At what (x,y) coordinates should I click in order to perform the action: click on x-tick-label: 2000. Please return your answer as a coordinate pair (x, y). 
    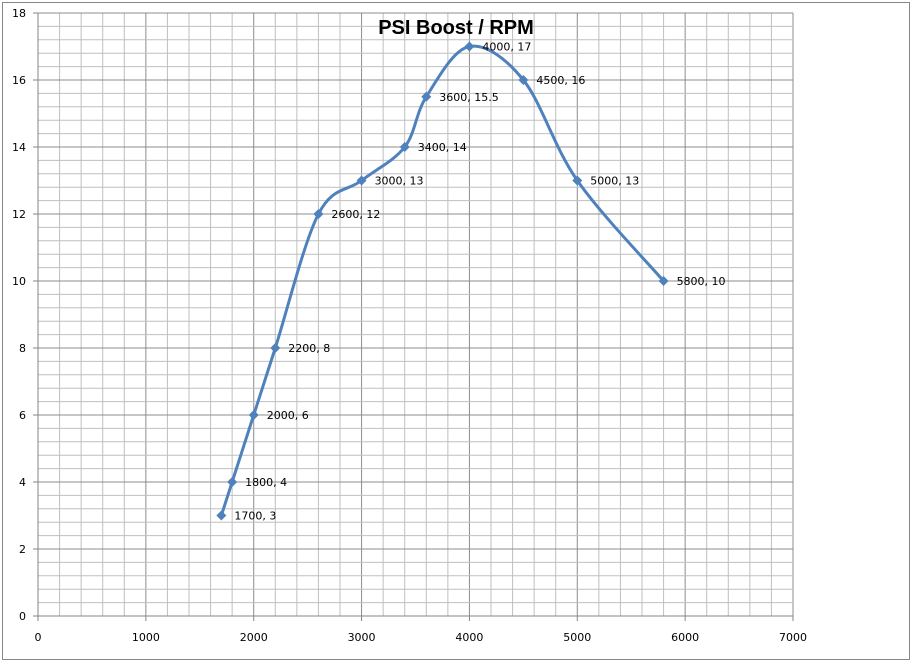
    Looking at the image, I should click on (254, 637).